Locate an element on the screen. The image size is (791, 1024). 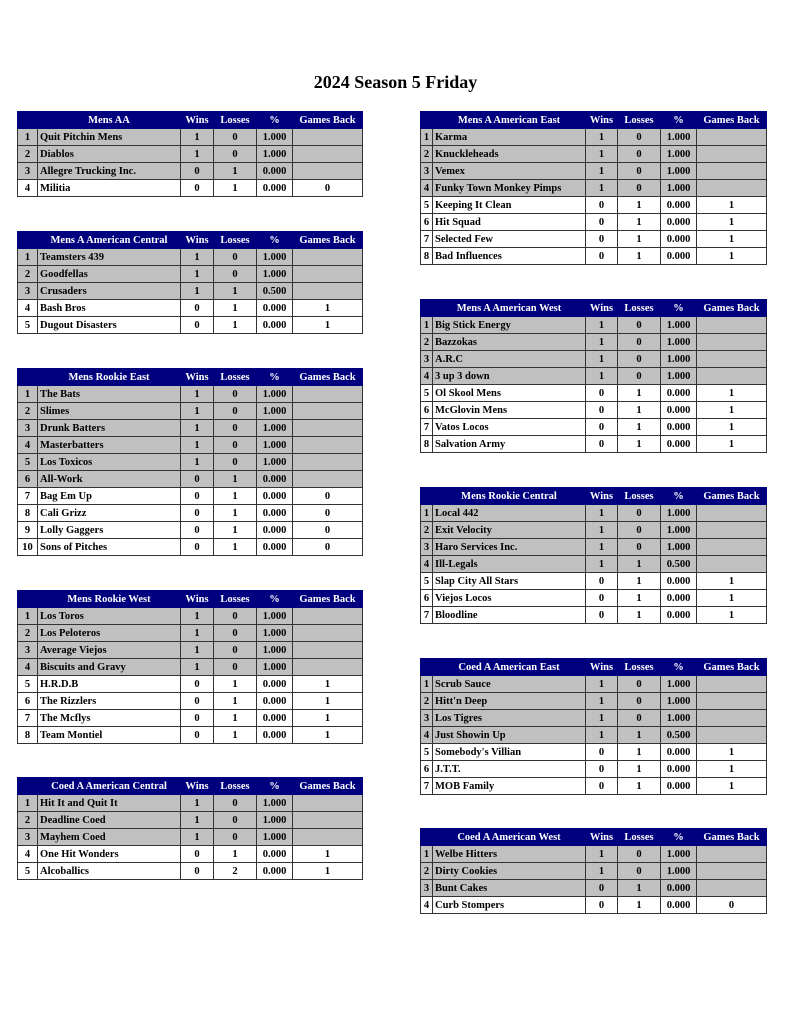
table-row: 3 Los Tigres 1 0 1.000 is located at coordinates (593, 718).